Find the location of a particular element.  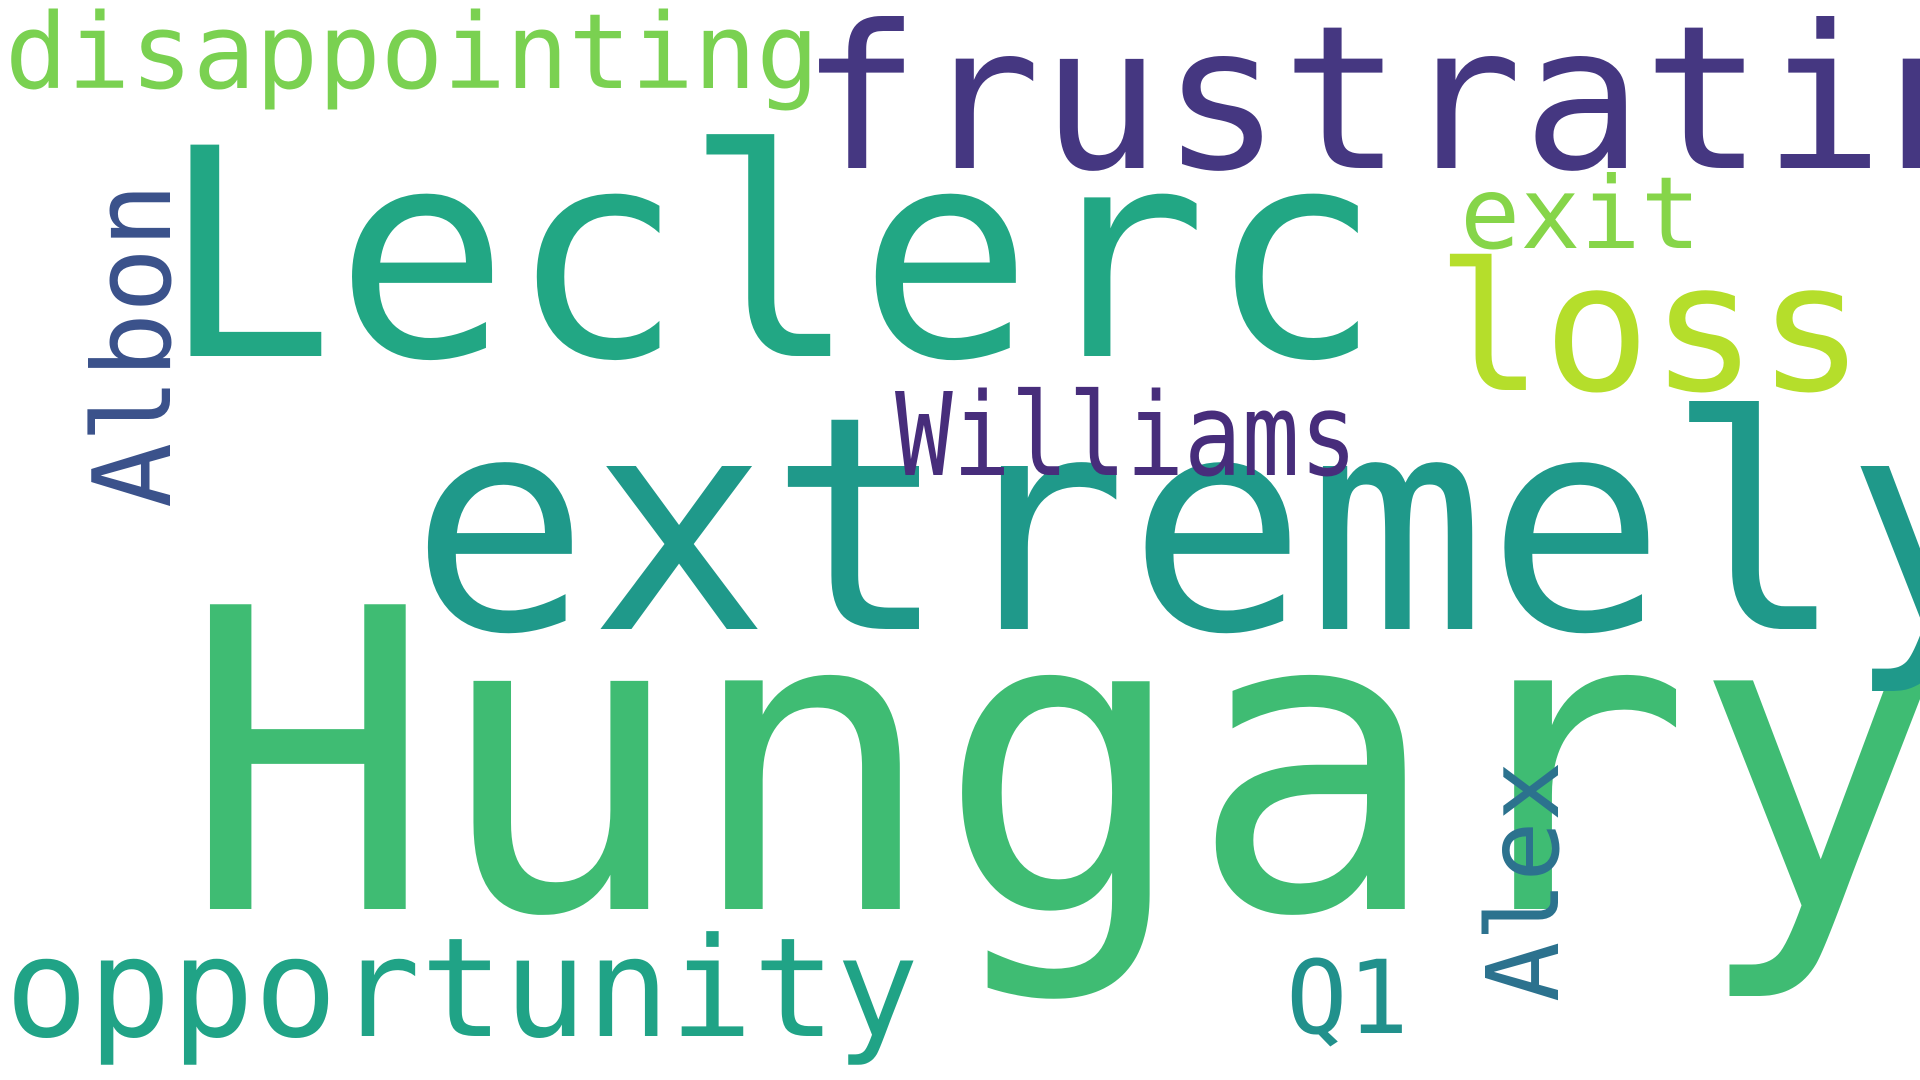

word-exit: exit is located at coordinates (1580, 213).